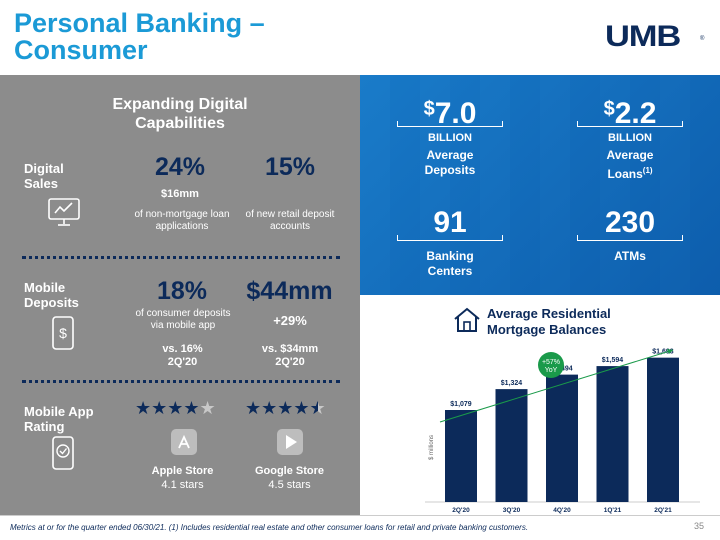 The image size is (720, 540). I want to click on y-axis-label: $ millions, so click(432, 447).